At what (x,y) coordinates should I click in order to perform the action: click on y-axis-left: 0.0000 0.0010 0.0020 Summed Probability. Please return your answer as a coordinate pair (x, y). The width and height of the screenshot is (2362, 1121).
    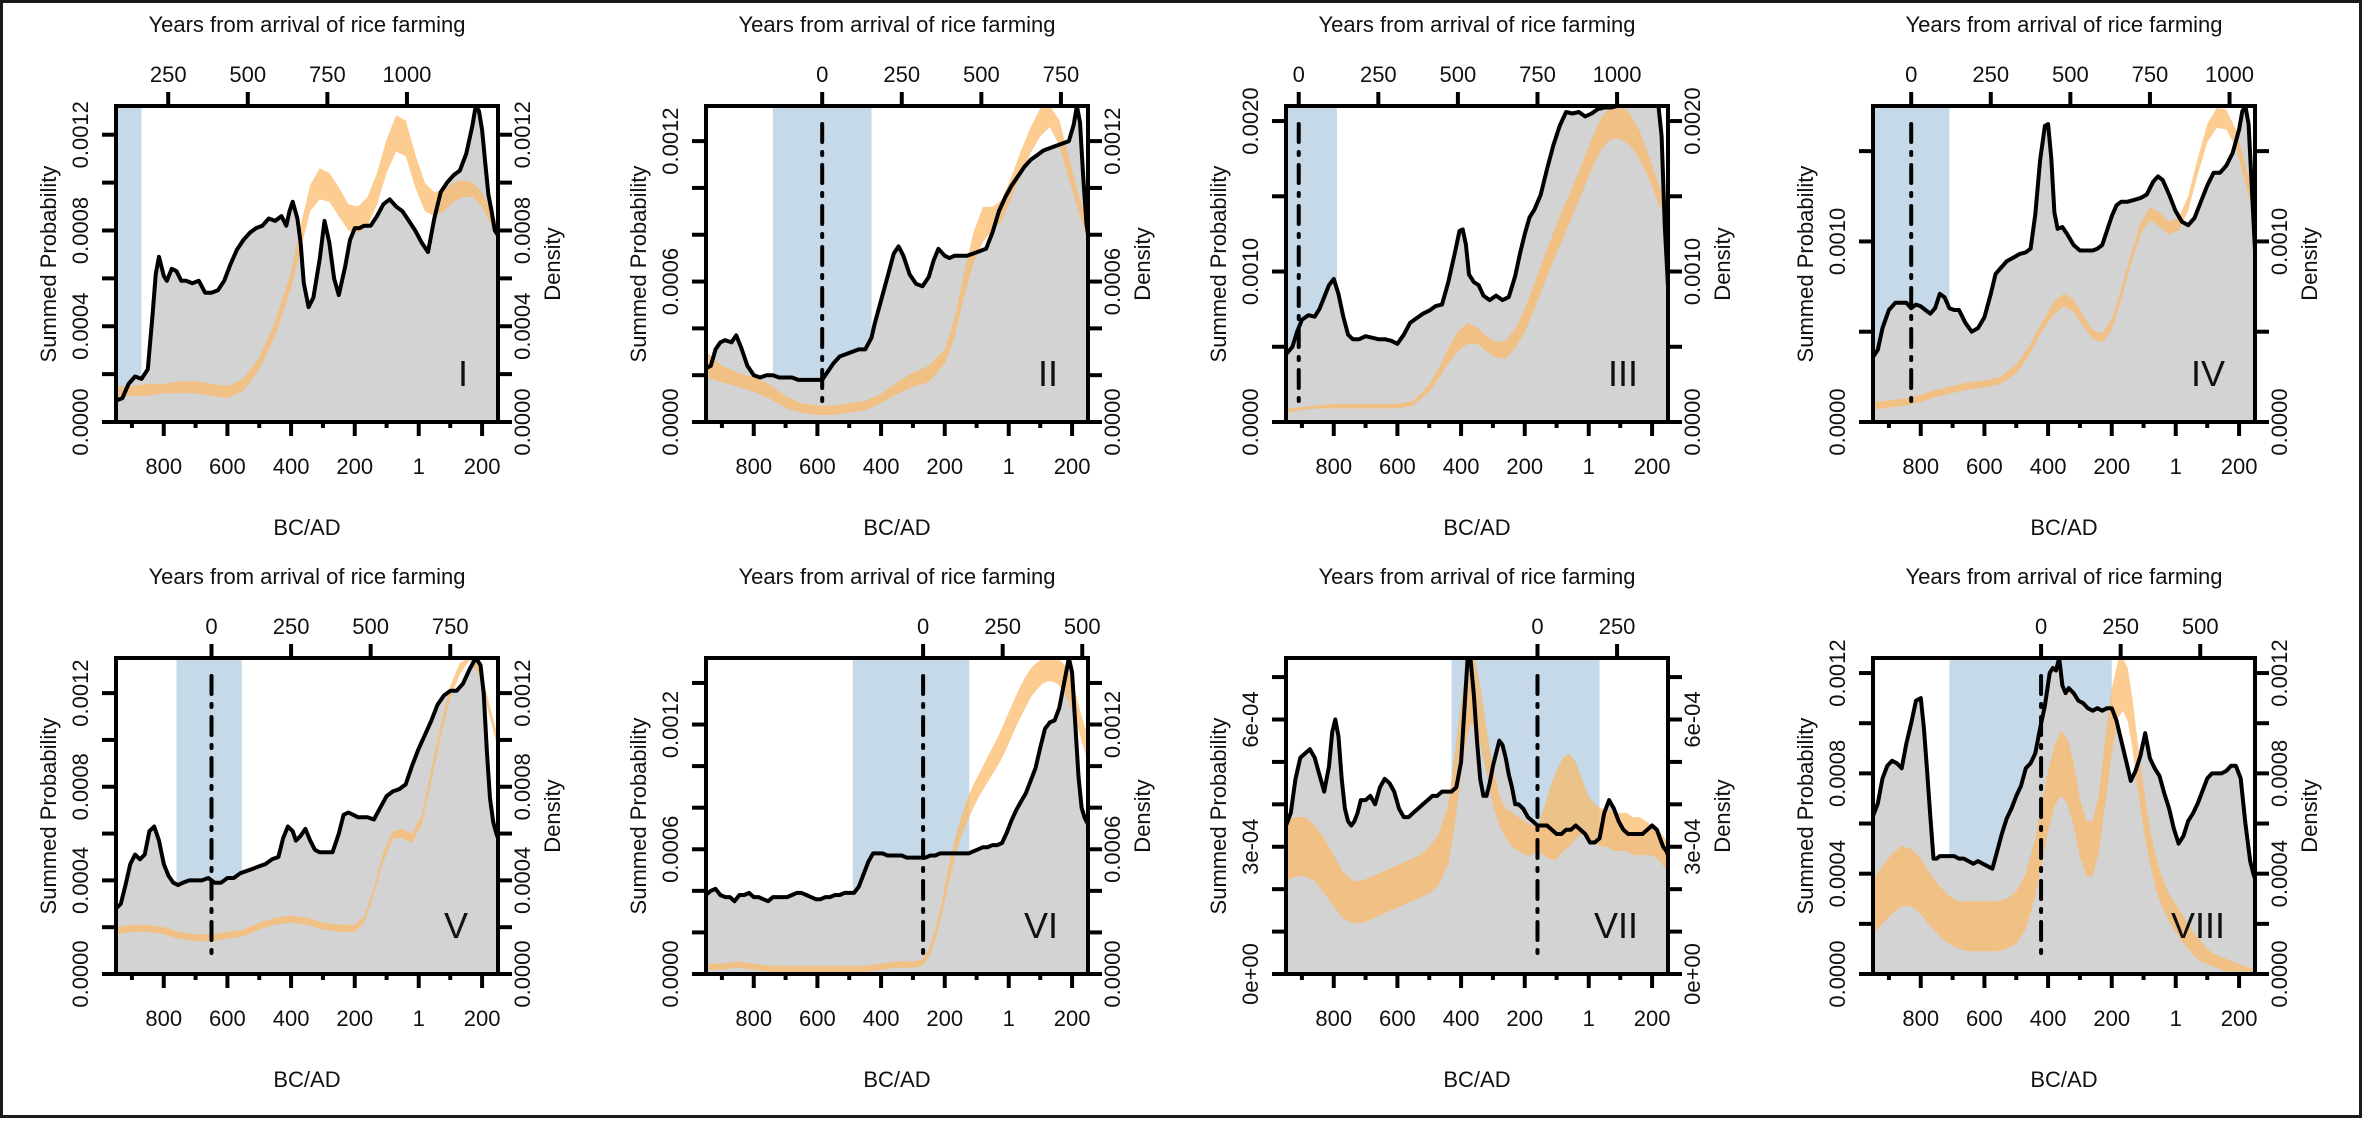
    Looking at the image, I should click on (1246, 271).